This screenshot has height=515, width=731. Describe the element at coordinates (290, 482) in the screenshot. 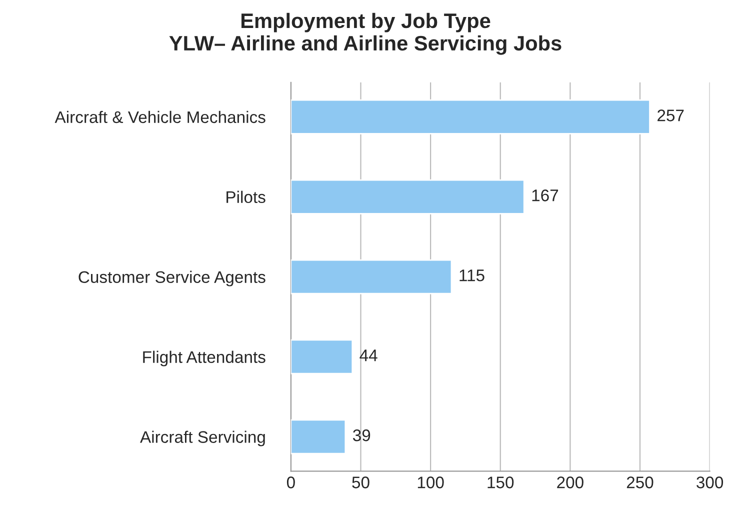

I see `x-tick-label: 0` at that location.